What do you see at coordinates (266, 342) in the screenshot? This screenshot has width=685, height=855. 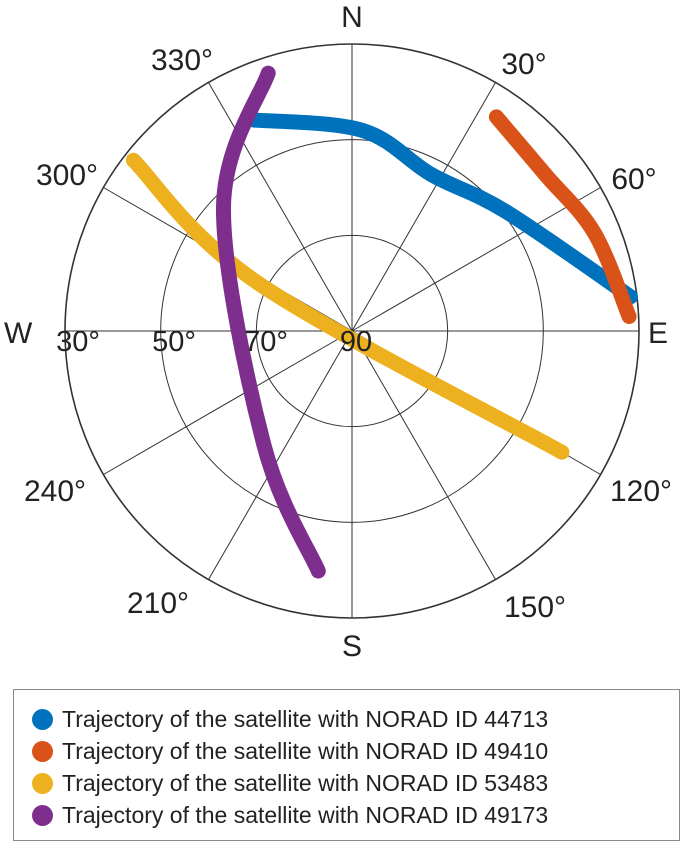 I see `elevation-label-70: 70°` at bounding box center [266, 342].